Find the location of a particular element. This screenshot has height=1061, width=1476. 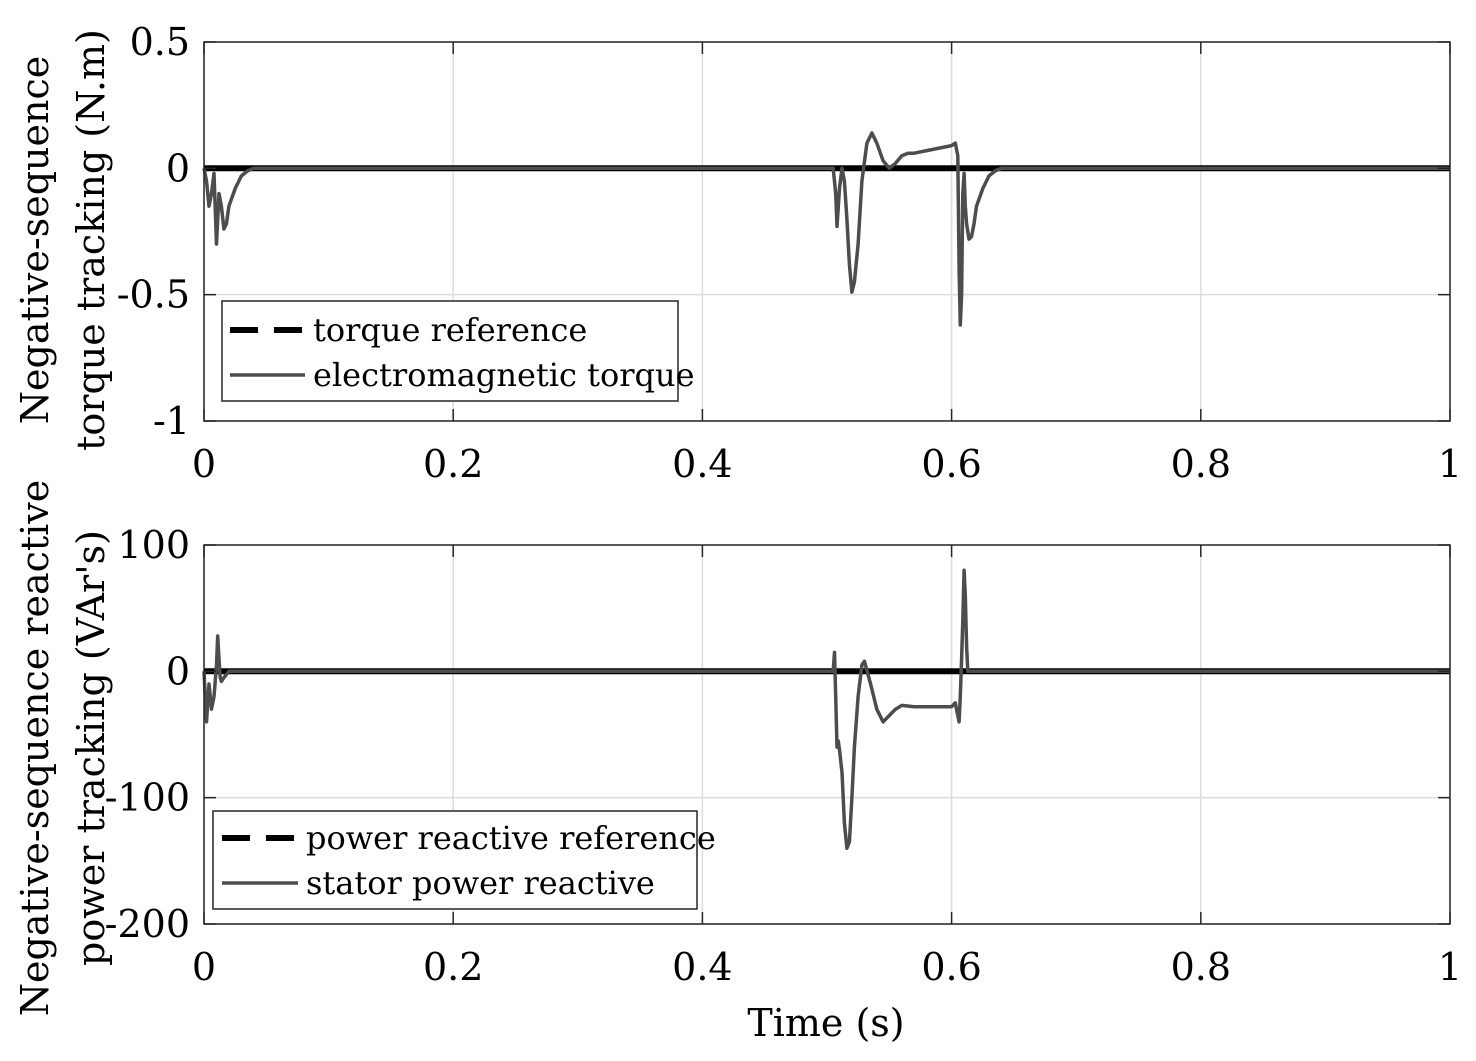

bottom-xtick-label: 0.8 is located at coordinates (1201, 967).